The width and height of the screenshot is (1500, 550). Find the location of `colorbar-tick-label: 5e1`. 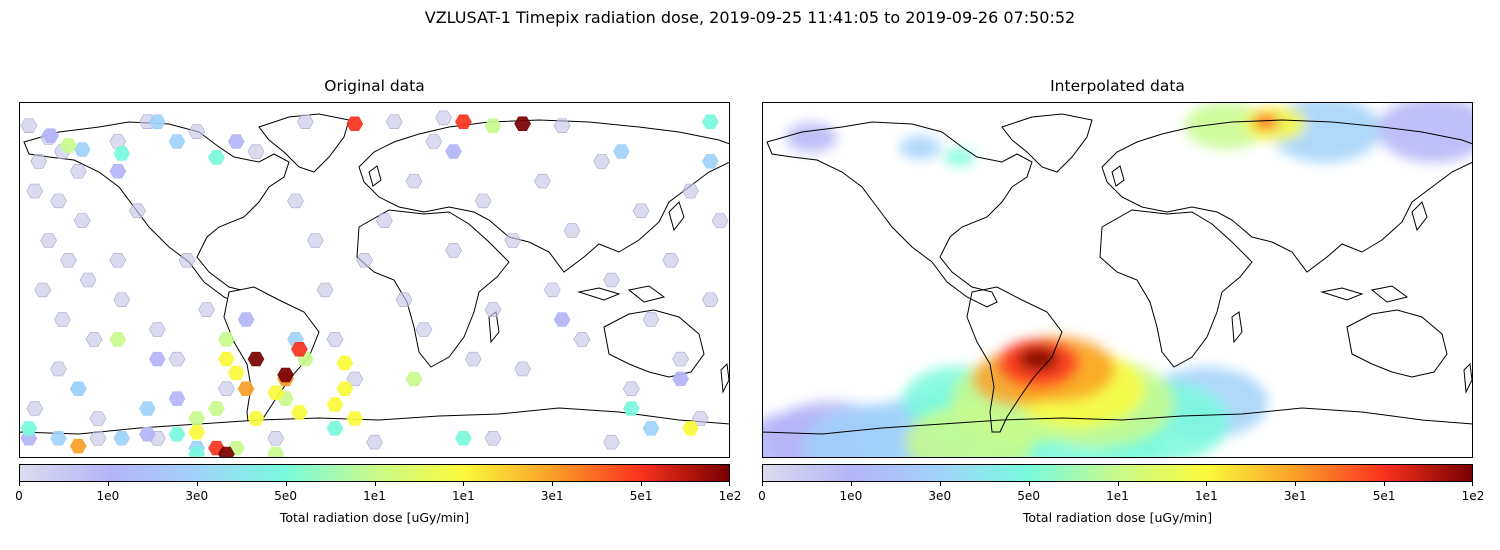

colorbar-tick-label: 5e1 is located at coordinates (641, 496).